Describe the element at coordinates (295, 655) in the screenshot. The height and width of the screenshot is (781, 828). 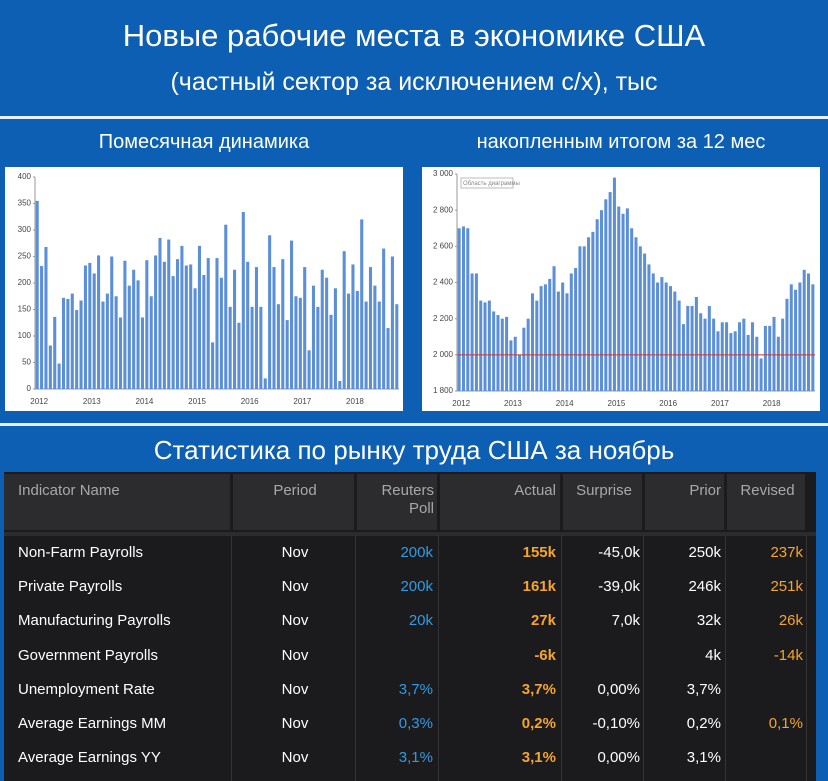
I see `table-cell: Nov` at that location.